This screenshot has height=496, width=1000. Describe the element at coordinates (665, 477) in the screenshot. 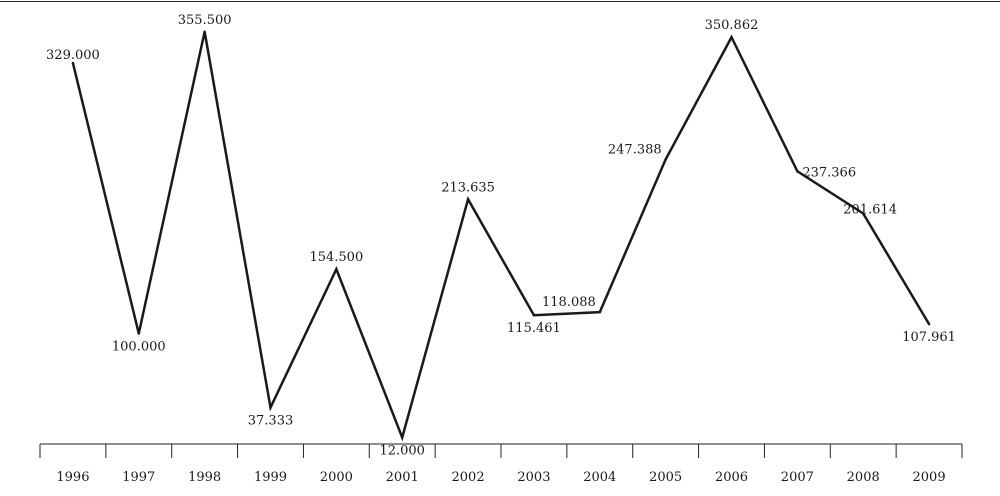

I see `x-tick-label: 2005` at that location.